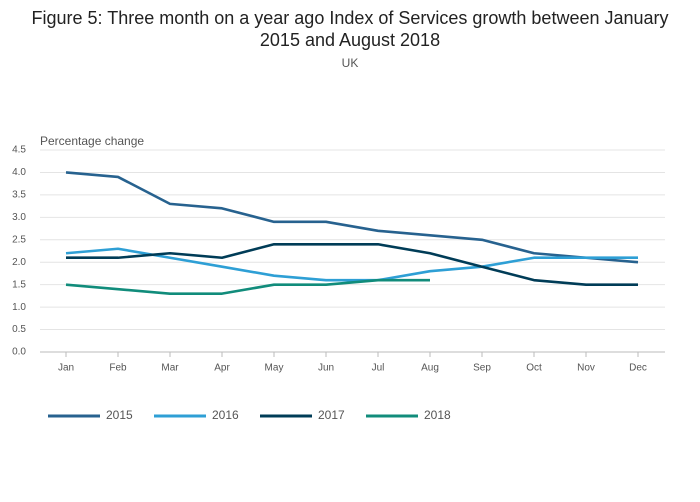  Describe the element at coordinates (118, 368) in the screenshot. I see `x-tick-label: Feb` at that location.